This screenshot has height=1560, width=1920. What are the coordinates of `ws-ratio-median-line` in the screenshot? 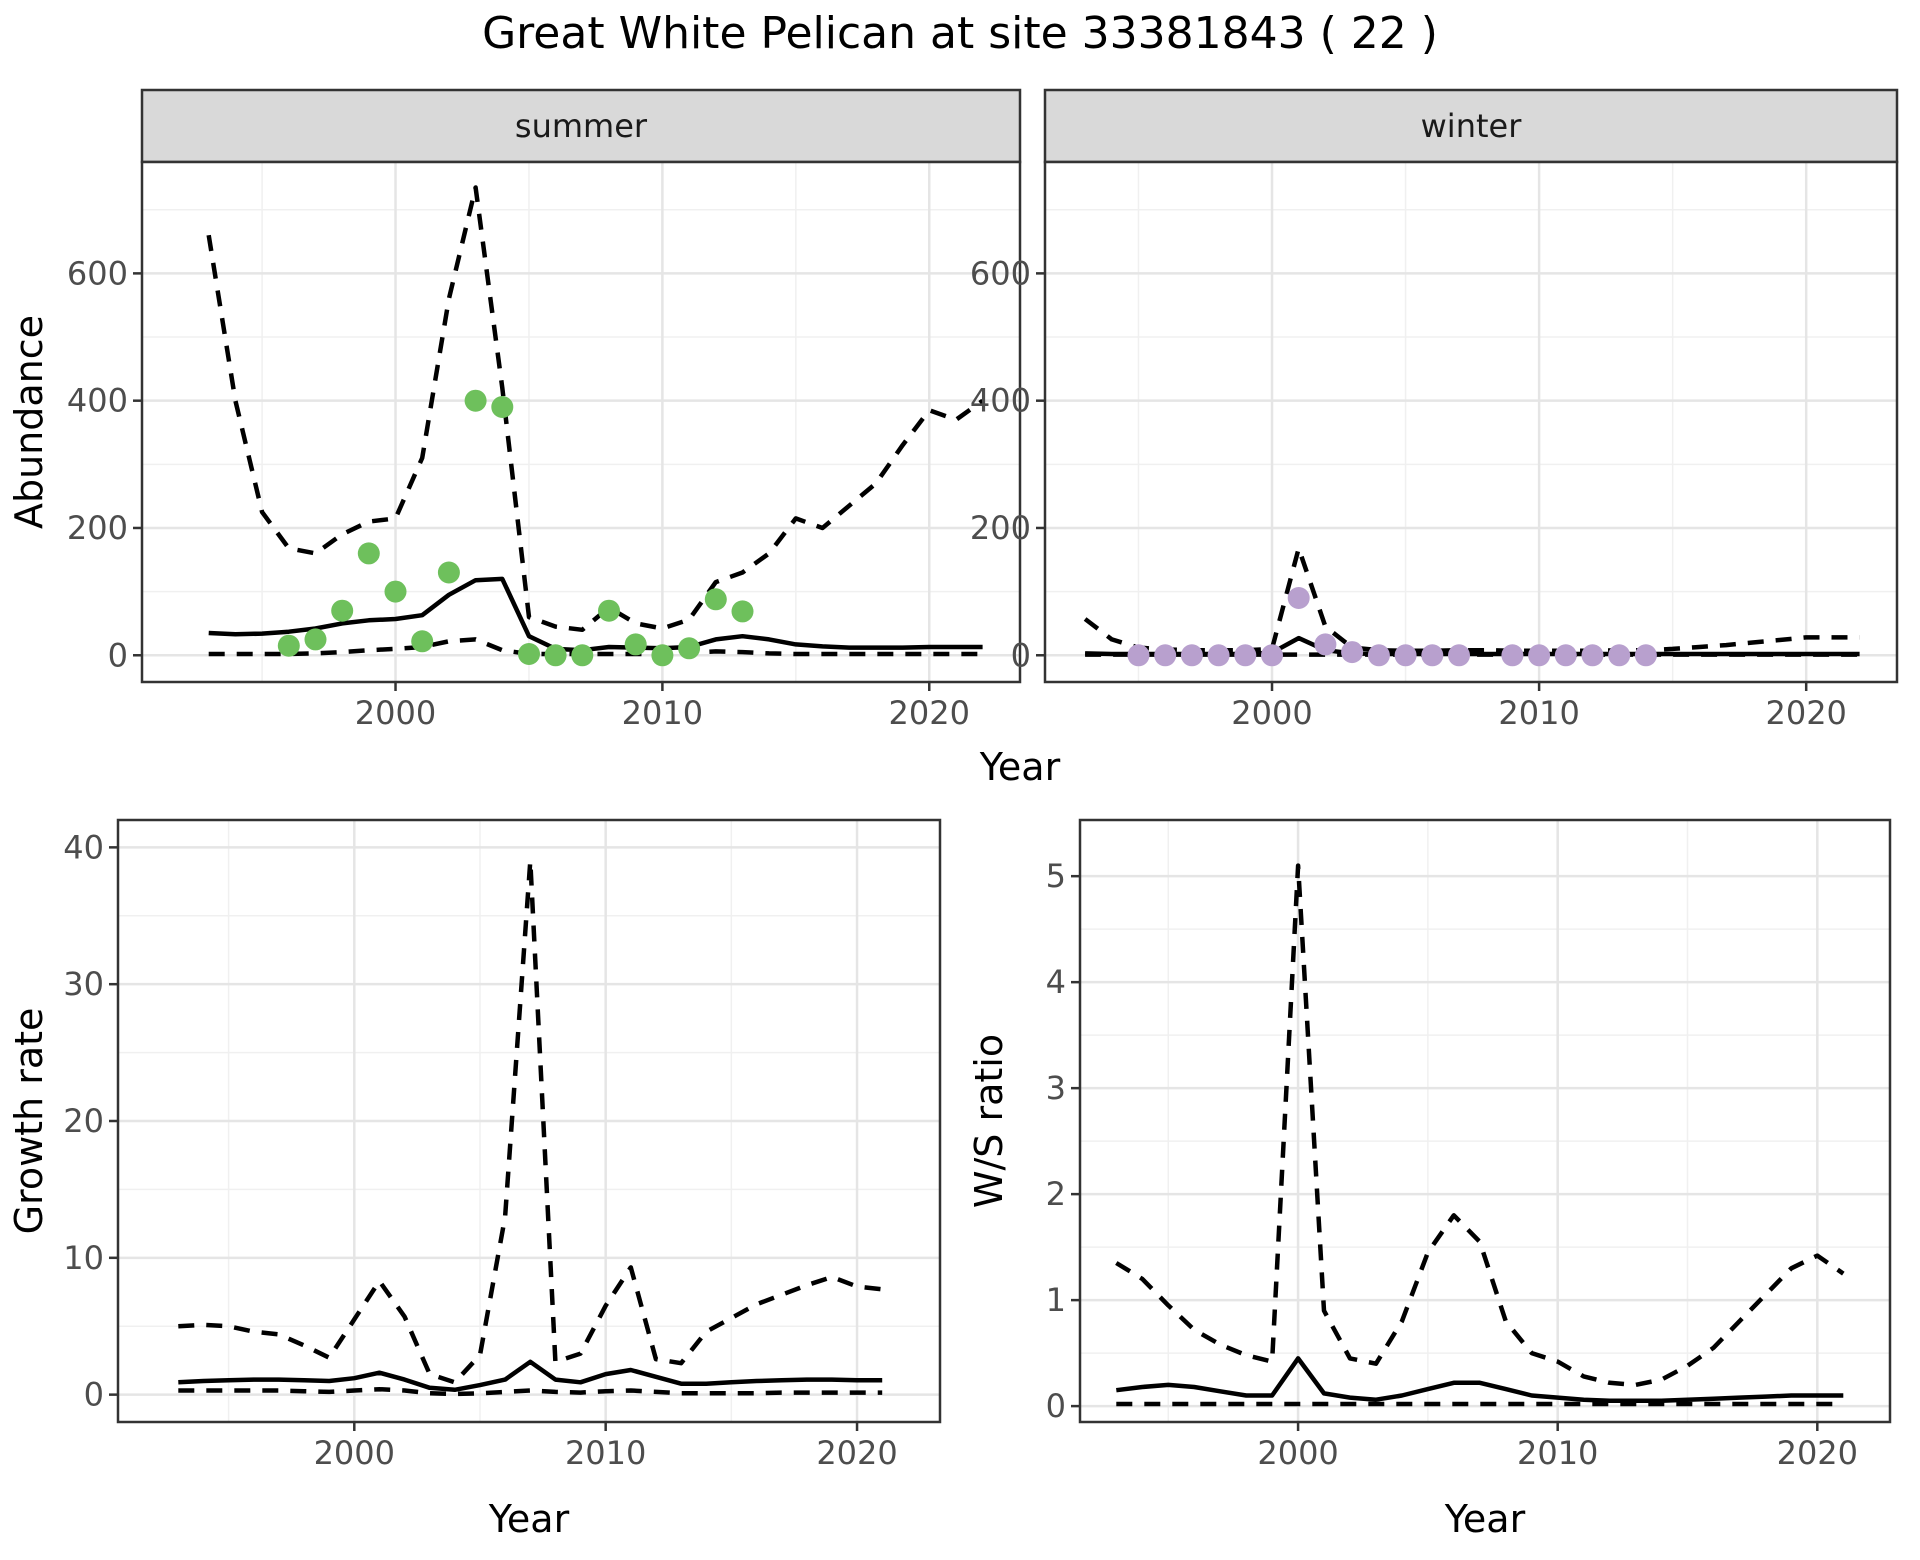 It's located at (1480, 1380).